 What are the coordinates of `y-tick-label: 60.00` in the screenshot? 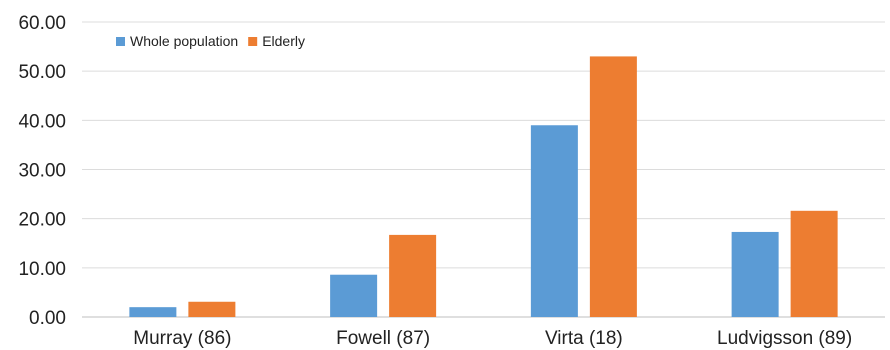 It's located at (42, 23).